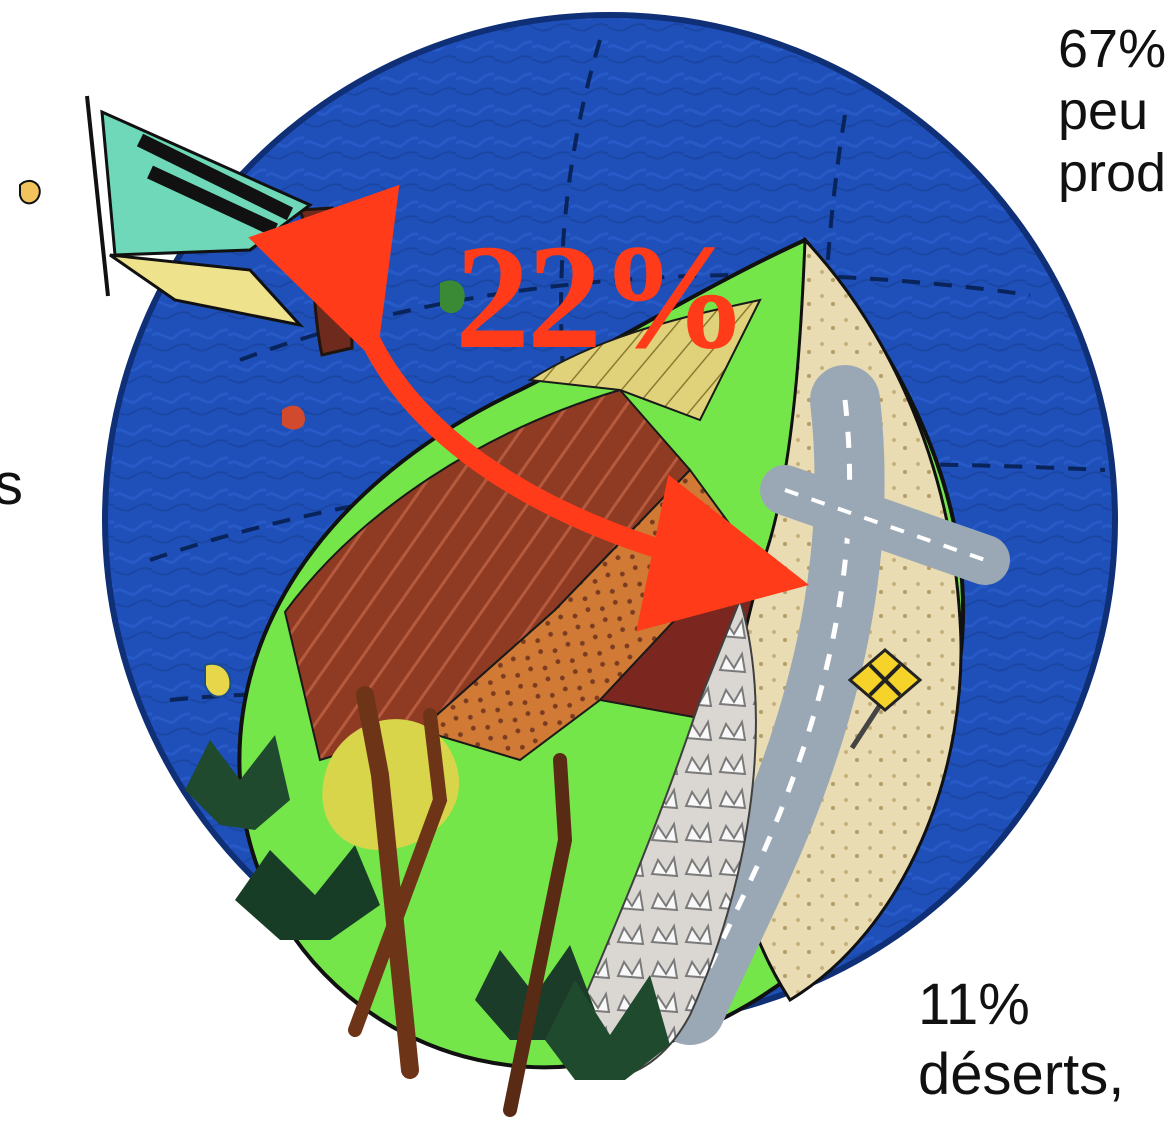  What do you see at coordinates (602, 297) in the screenshot?
I see `highlight-percent: 22%` at bounding box center [602, 297].